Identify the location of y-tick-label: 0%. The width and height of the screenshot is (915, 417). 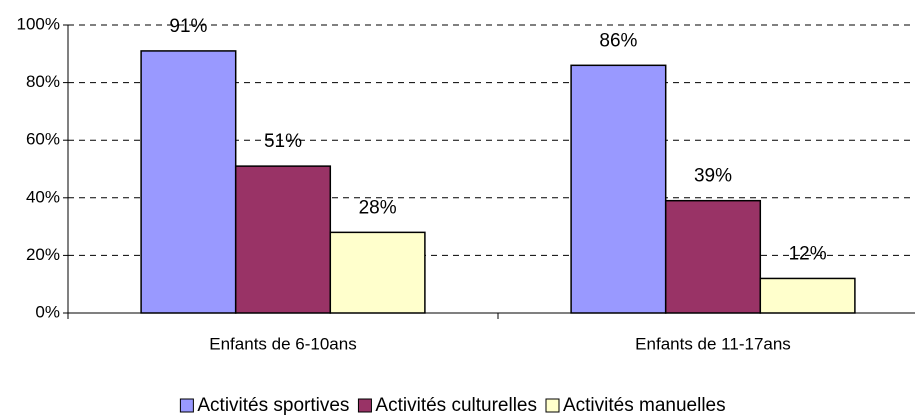
(47, 311).